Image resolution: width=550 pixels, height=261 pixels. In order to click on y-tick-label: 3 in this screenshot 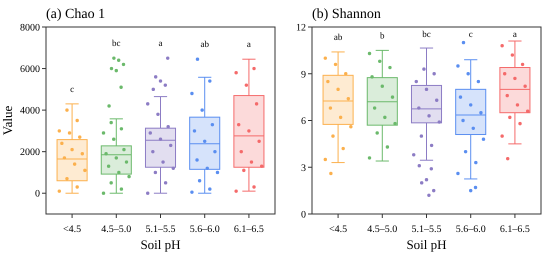, I will do `click(303, 168)`.